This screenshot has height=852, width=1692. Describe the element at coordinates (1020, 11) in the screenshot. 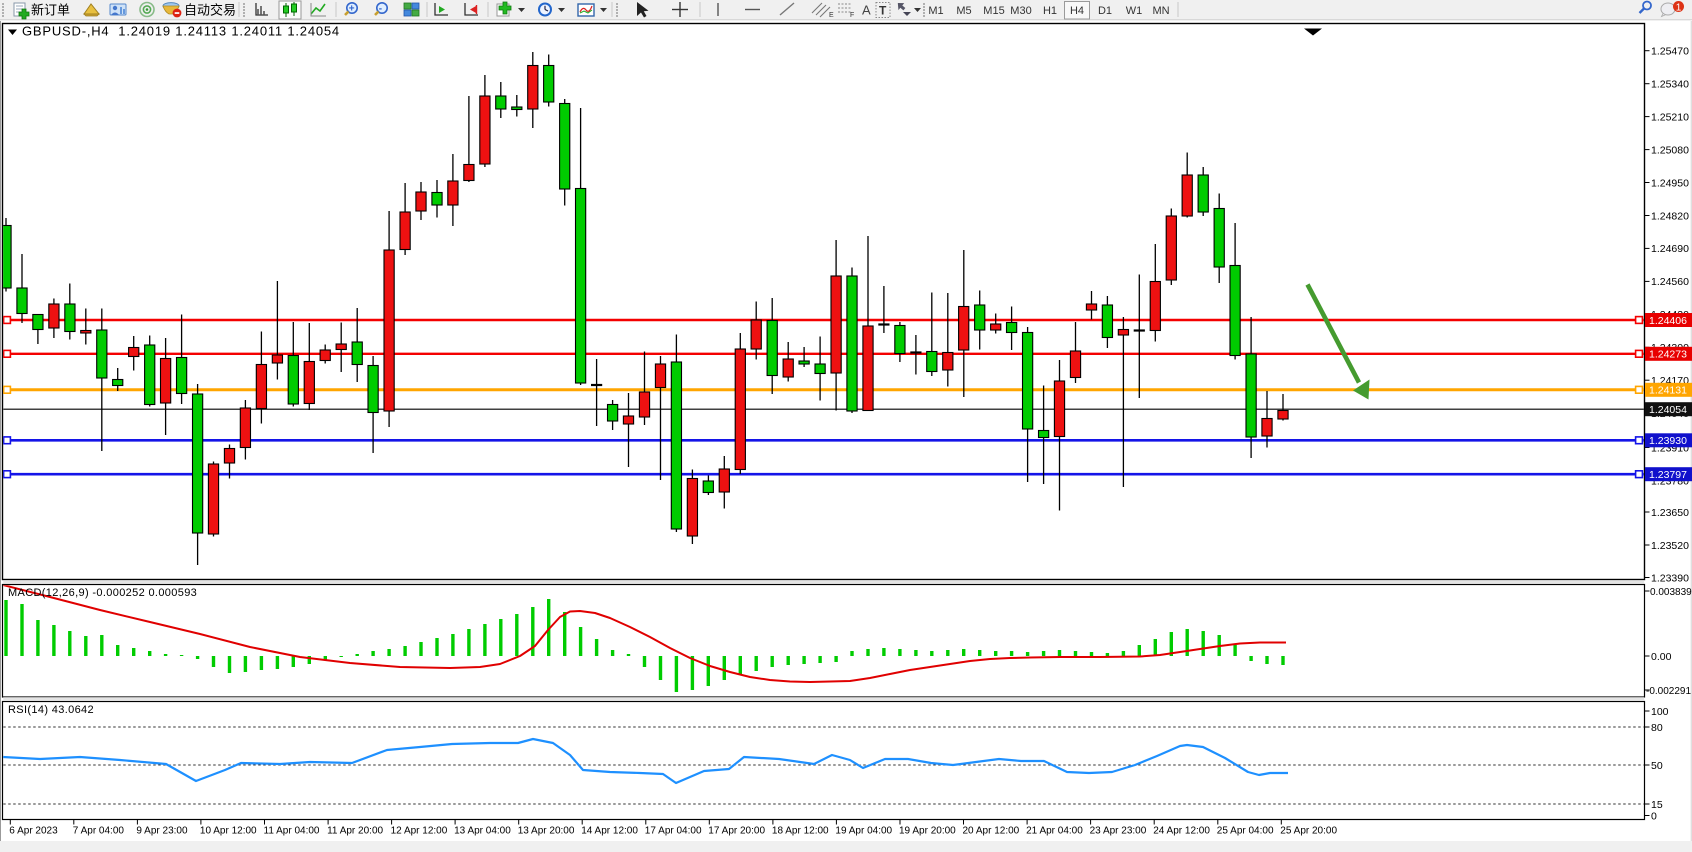

I see `svg-text: M30` at that location.